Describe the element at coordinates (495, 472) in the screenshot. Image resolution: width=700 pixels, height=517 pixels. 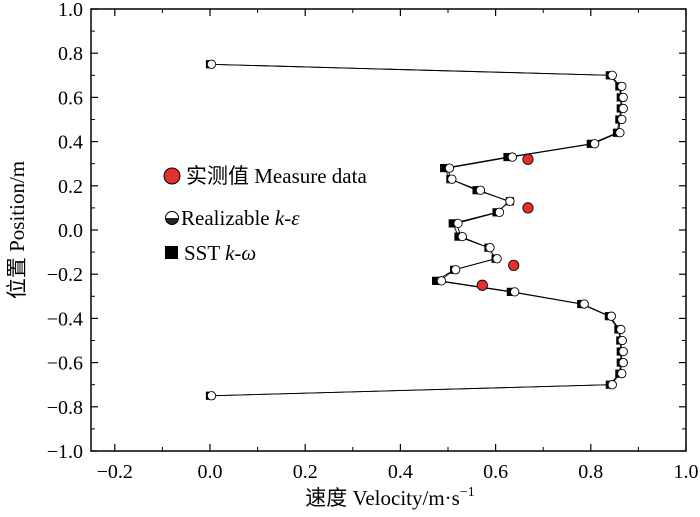
I see `x-tick-label: 0.6` at that location.